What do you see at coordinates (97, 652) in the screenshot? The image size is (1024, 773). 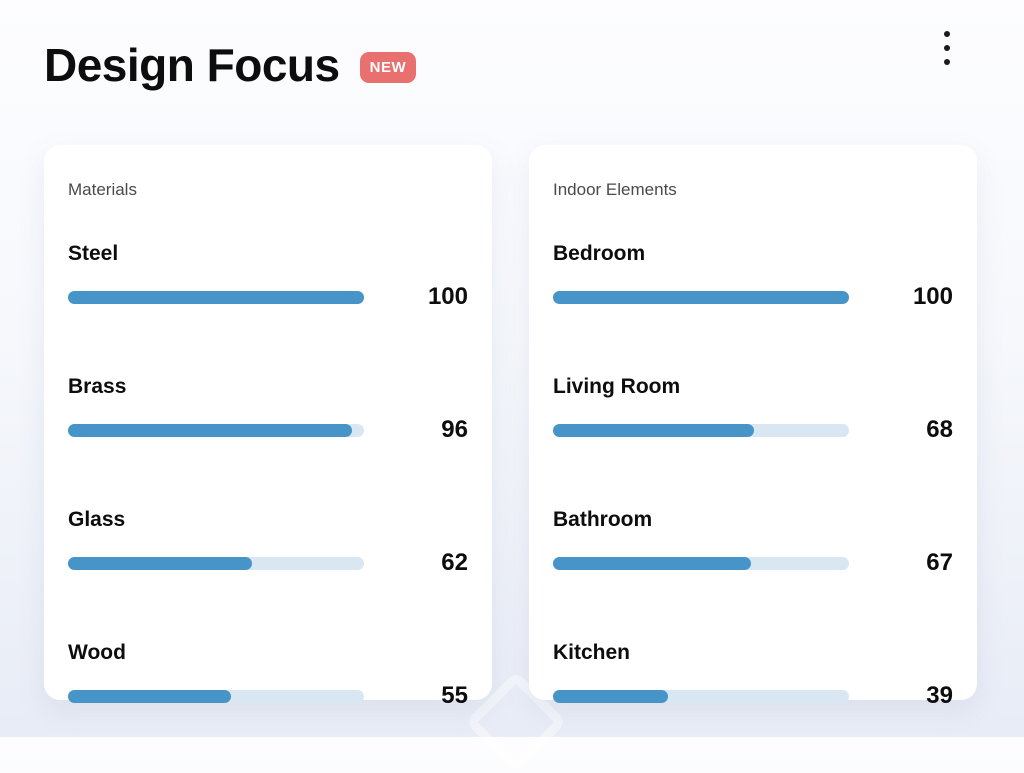 I see `bar-category-label: Wood` at bounding box center [97, 652].